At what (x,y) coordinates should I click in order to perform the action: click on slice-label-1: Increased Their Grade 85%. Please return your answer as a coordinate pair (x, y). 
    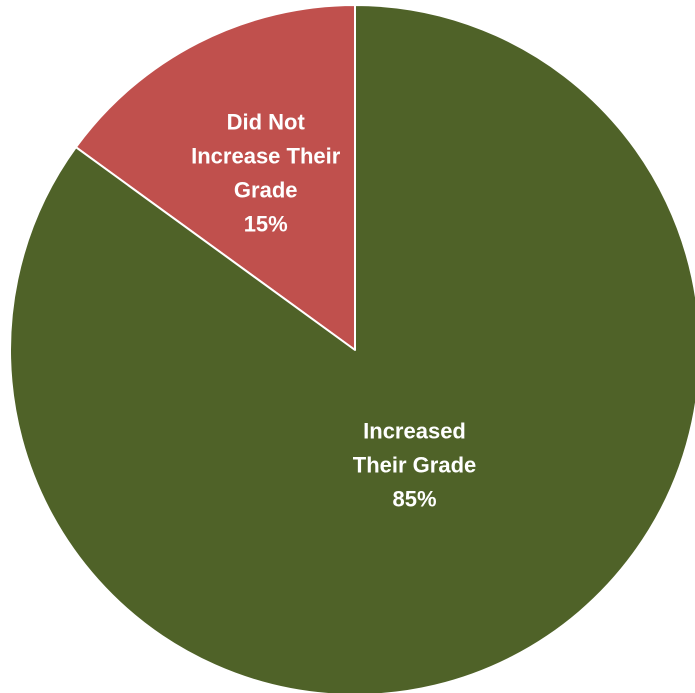
    Looking at the image, I should click on (414, 465).